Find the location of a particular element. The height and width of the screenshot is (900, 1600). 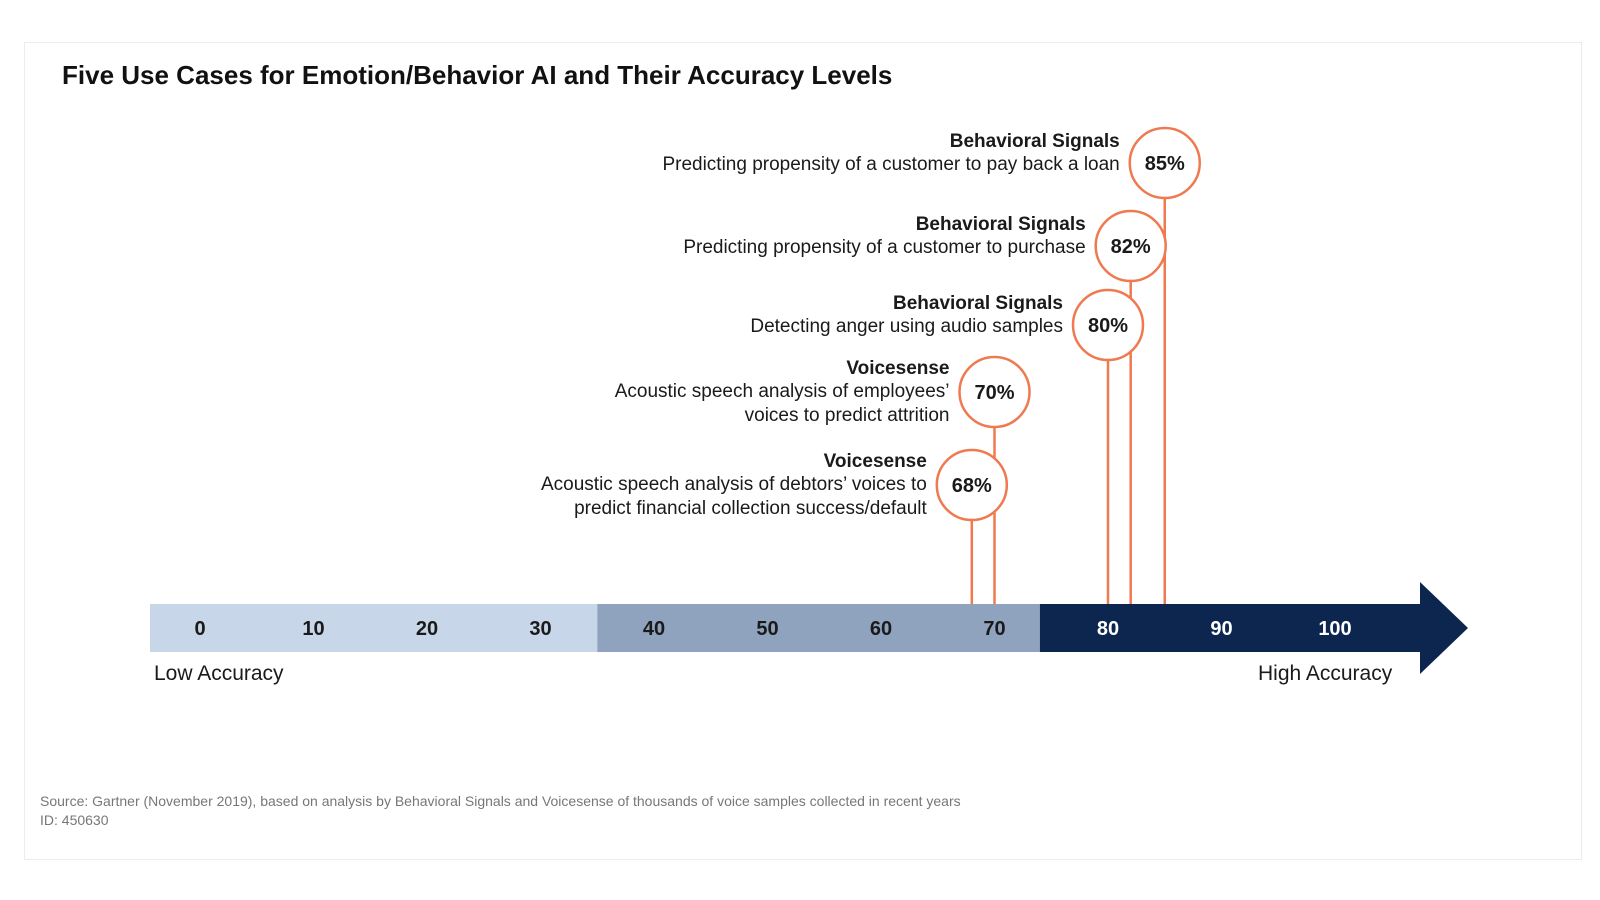

marker-value-0: 85% is located at coordinates (1165, 164).